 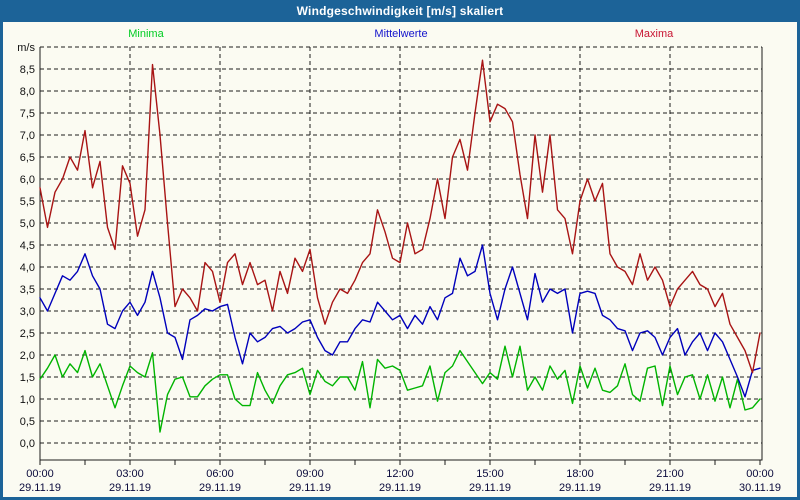 What do you see at coordinates (27, 224) in the screenshot?
I see `y-tick-label: 5,0` at bounding box center [27, 224].